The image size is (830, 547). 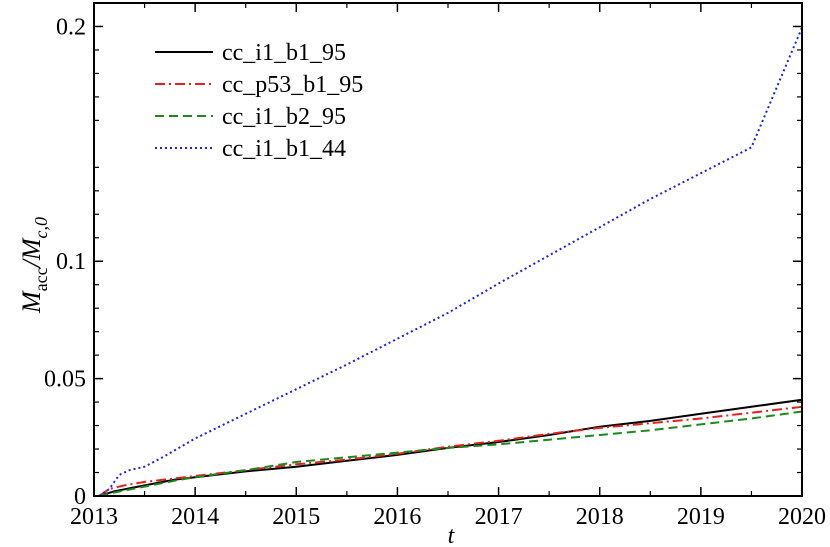 I want to click on y-tick-label: 0.05, so click(x=65, y=380).